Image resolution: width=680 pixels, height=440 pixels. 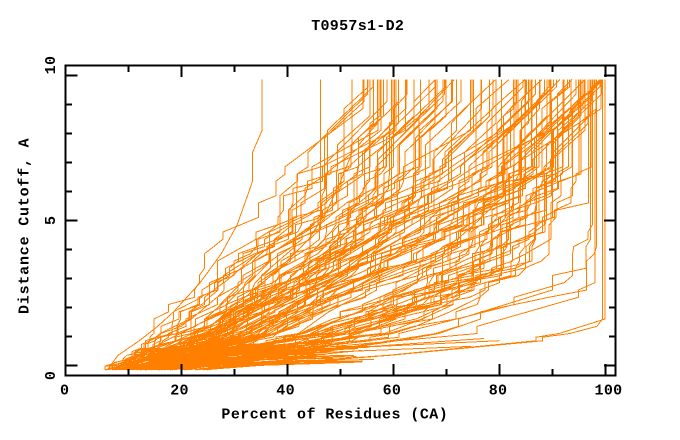 What do you see at coordinates (498, 391) in the screenshot?
I see `svg-text: 80` at bounding box center [498, 391].